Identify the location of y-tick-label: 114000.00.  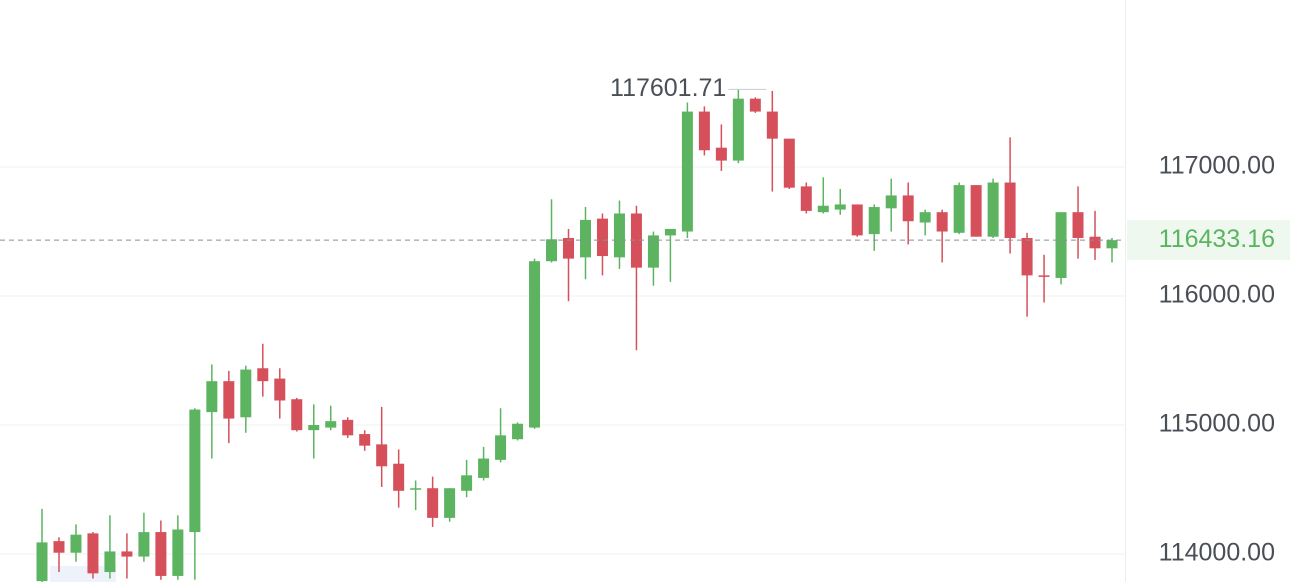
(1217, 553).